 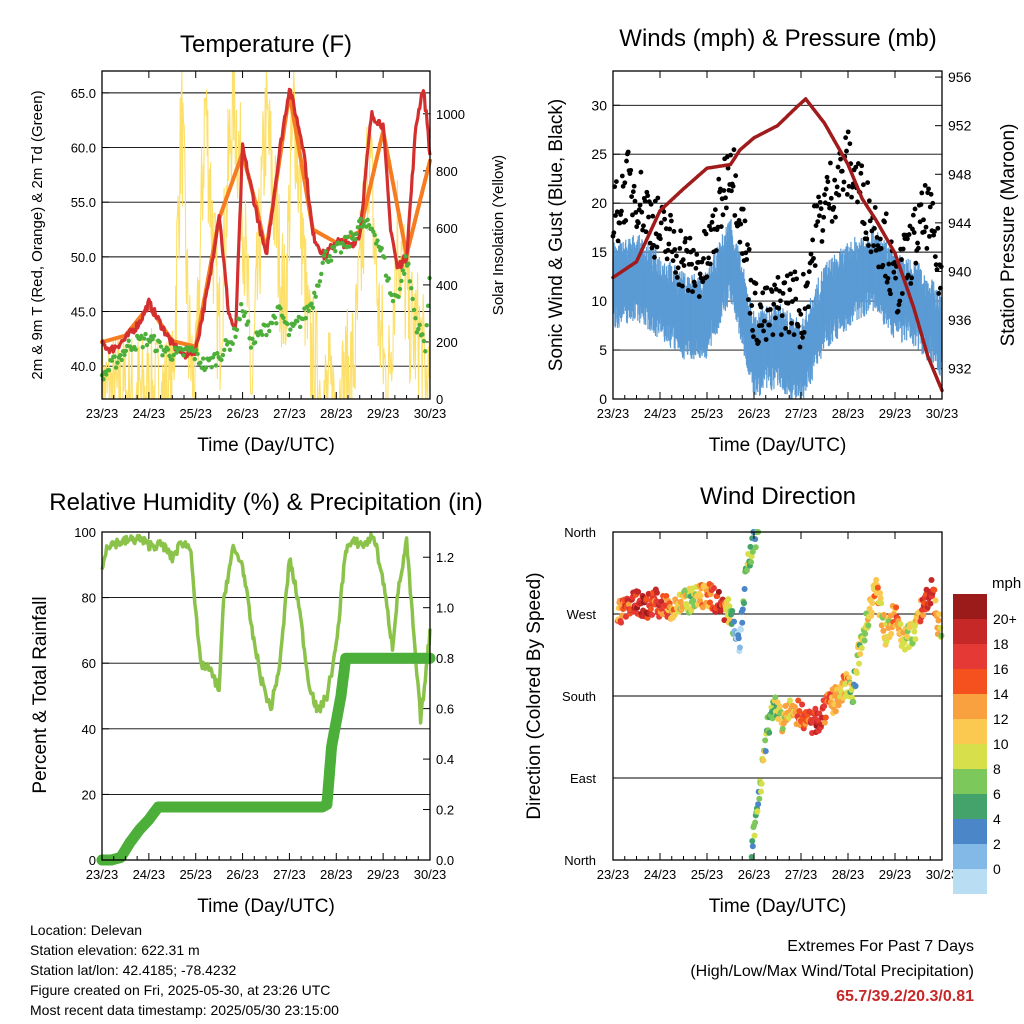 I want to click on direction-x-tick-label: 24/23, so click(x=660, y=874).